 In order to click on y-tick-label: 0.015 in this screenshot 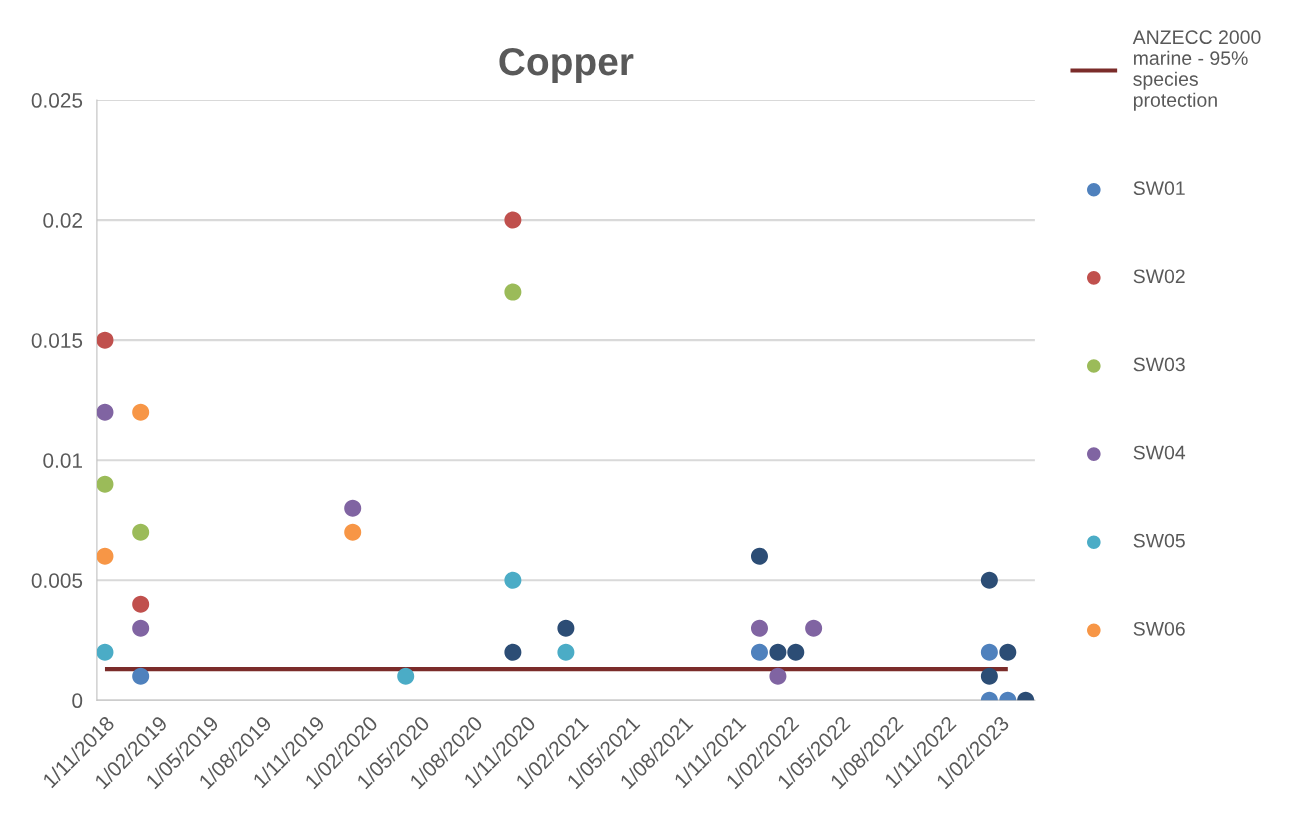, I will do `click(57, 340)`.